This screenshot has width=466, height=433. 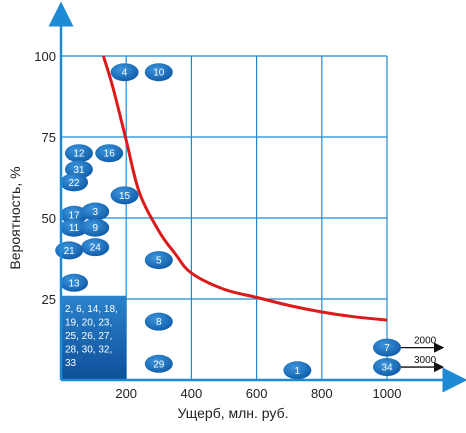 I want to click on data-point-5: 5, so click(x=158, y=260).